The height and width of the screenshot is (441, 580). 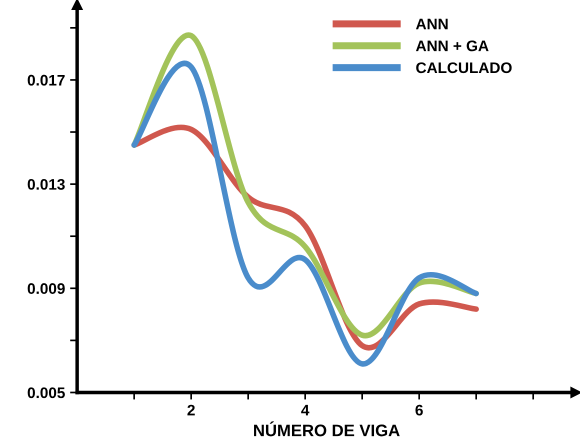 What do you see at coordinates (46, 392) in the screenshot?
I see `y-tick-label: 0.005` at bounding box center [46, 392].